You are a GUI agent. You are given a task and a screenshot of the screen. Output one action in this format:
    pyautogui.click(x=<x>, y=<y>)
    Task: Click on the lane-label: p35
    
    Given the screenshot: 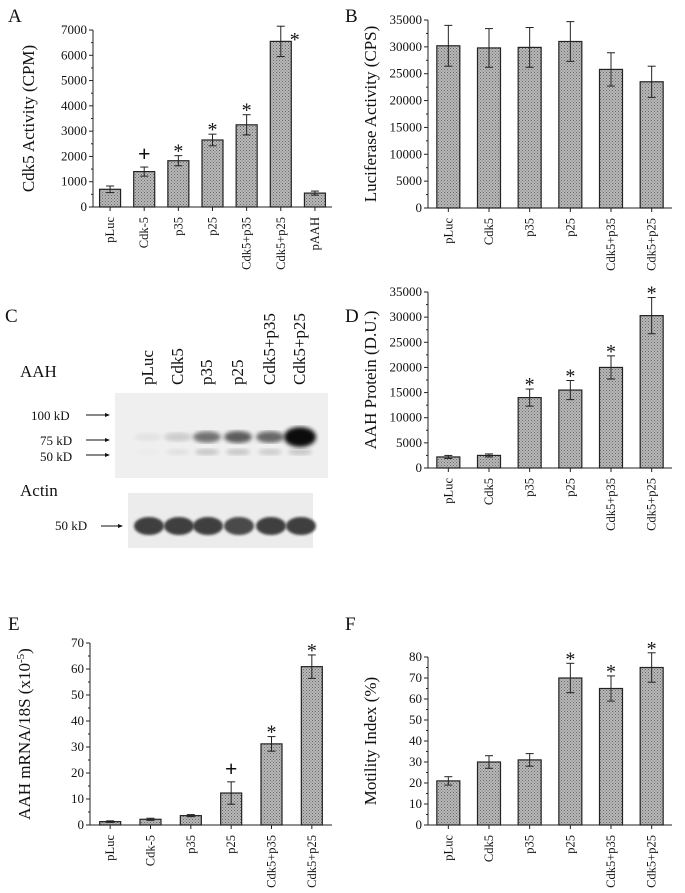 What is the action you would take?
    pyautogui.click(x=206, y=373)
    